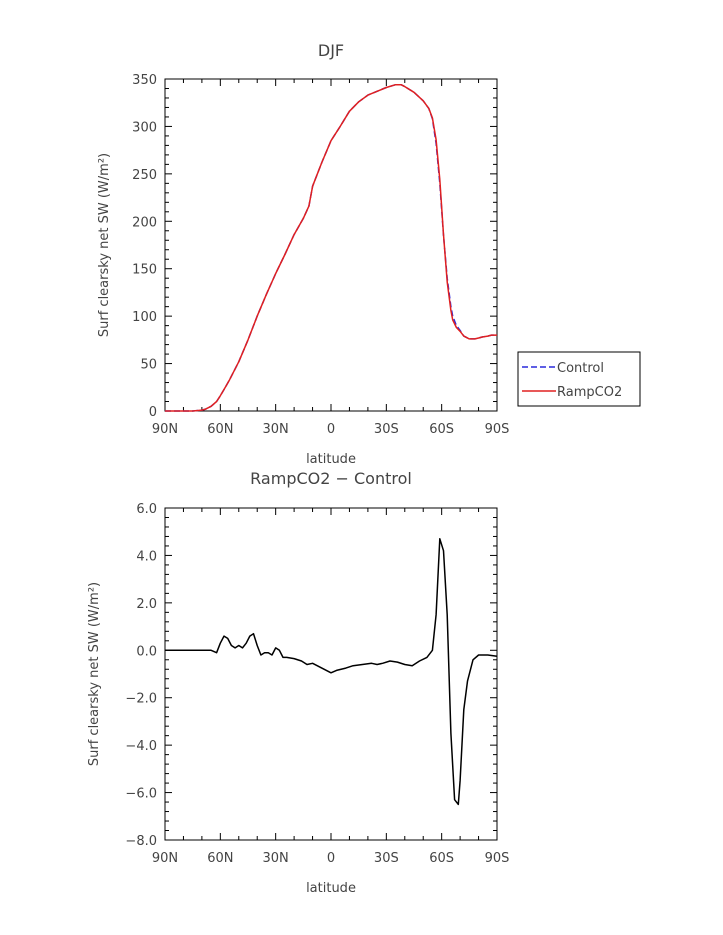 The width and height of the screenshot is (723, 935). What do you see at coordinates (148, 365) in the screenshot?
I see `y-tick-label: 50` at bounding box center [148, 365].